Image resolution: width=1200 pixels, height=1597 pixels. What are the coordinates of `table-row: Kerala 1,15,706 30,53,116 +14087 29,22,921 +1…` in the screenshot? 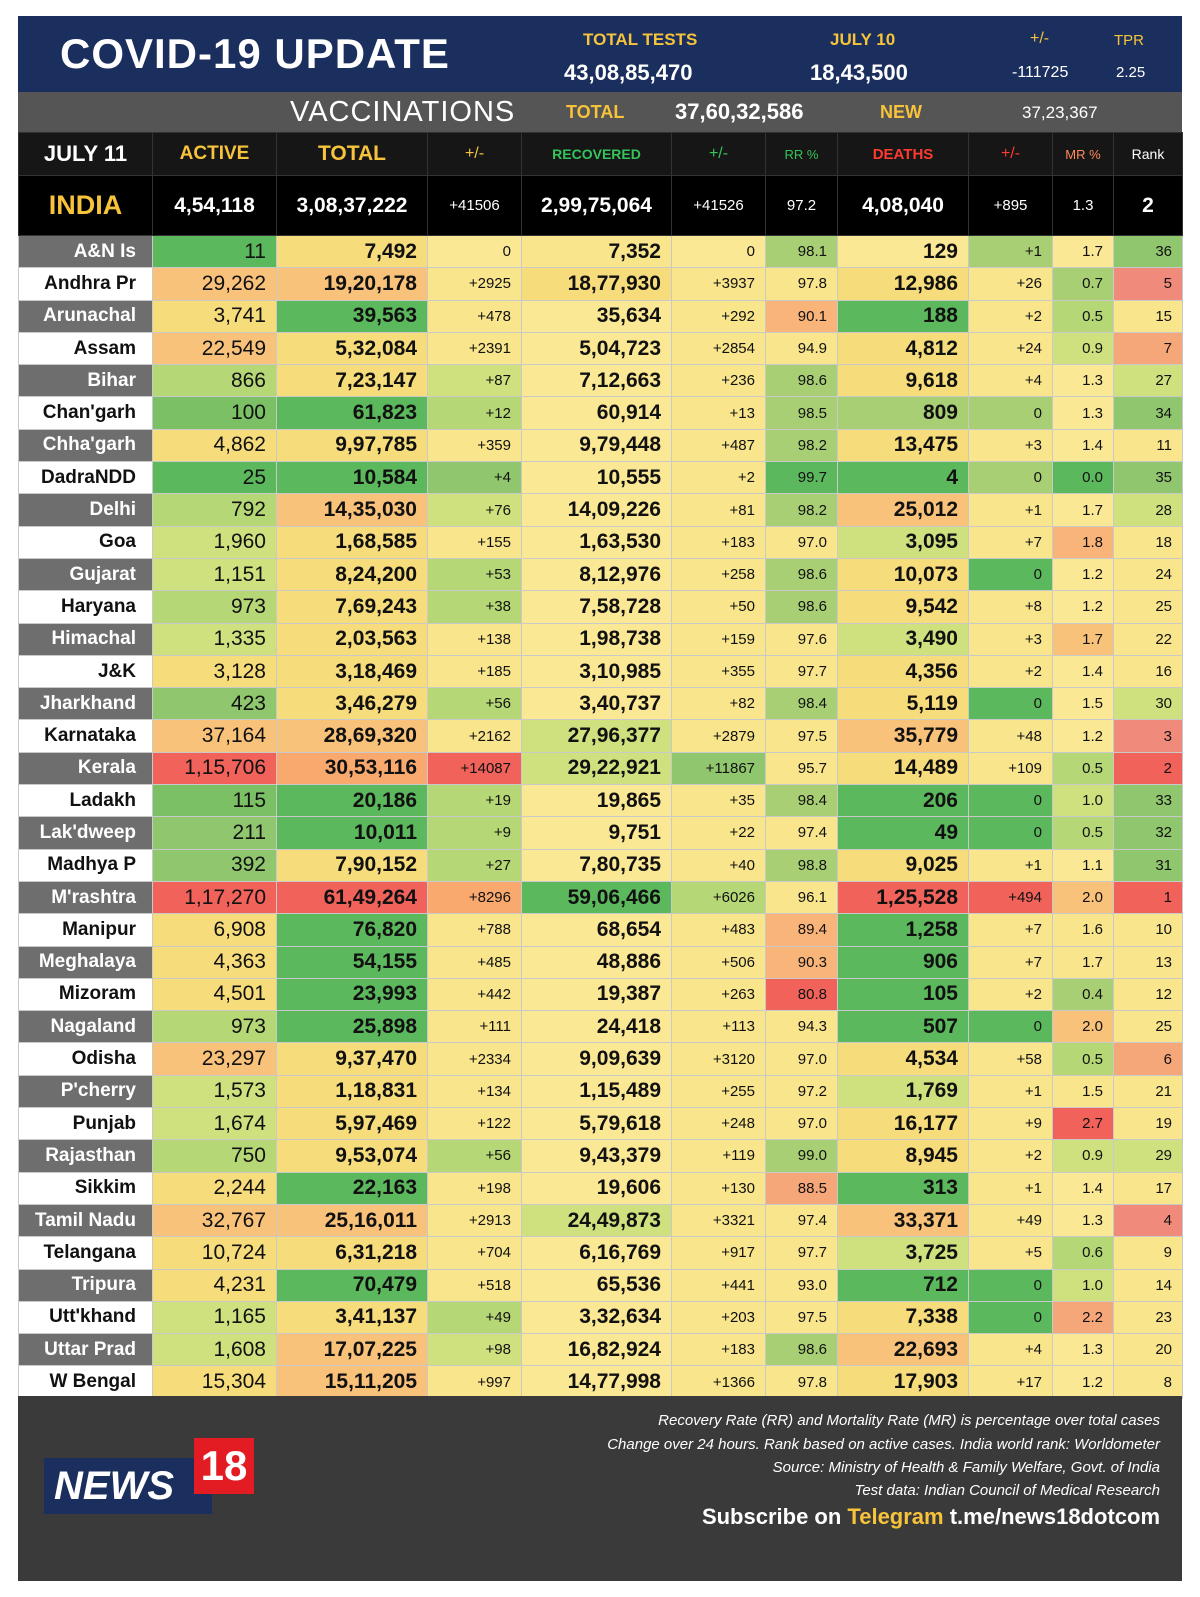 It's located at (600, 768).